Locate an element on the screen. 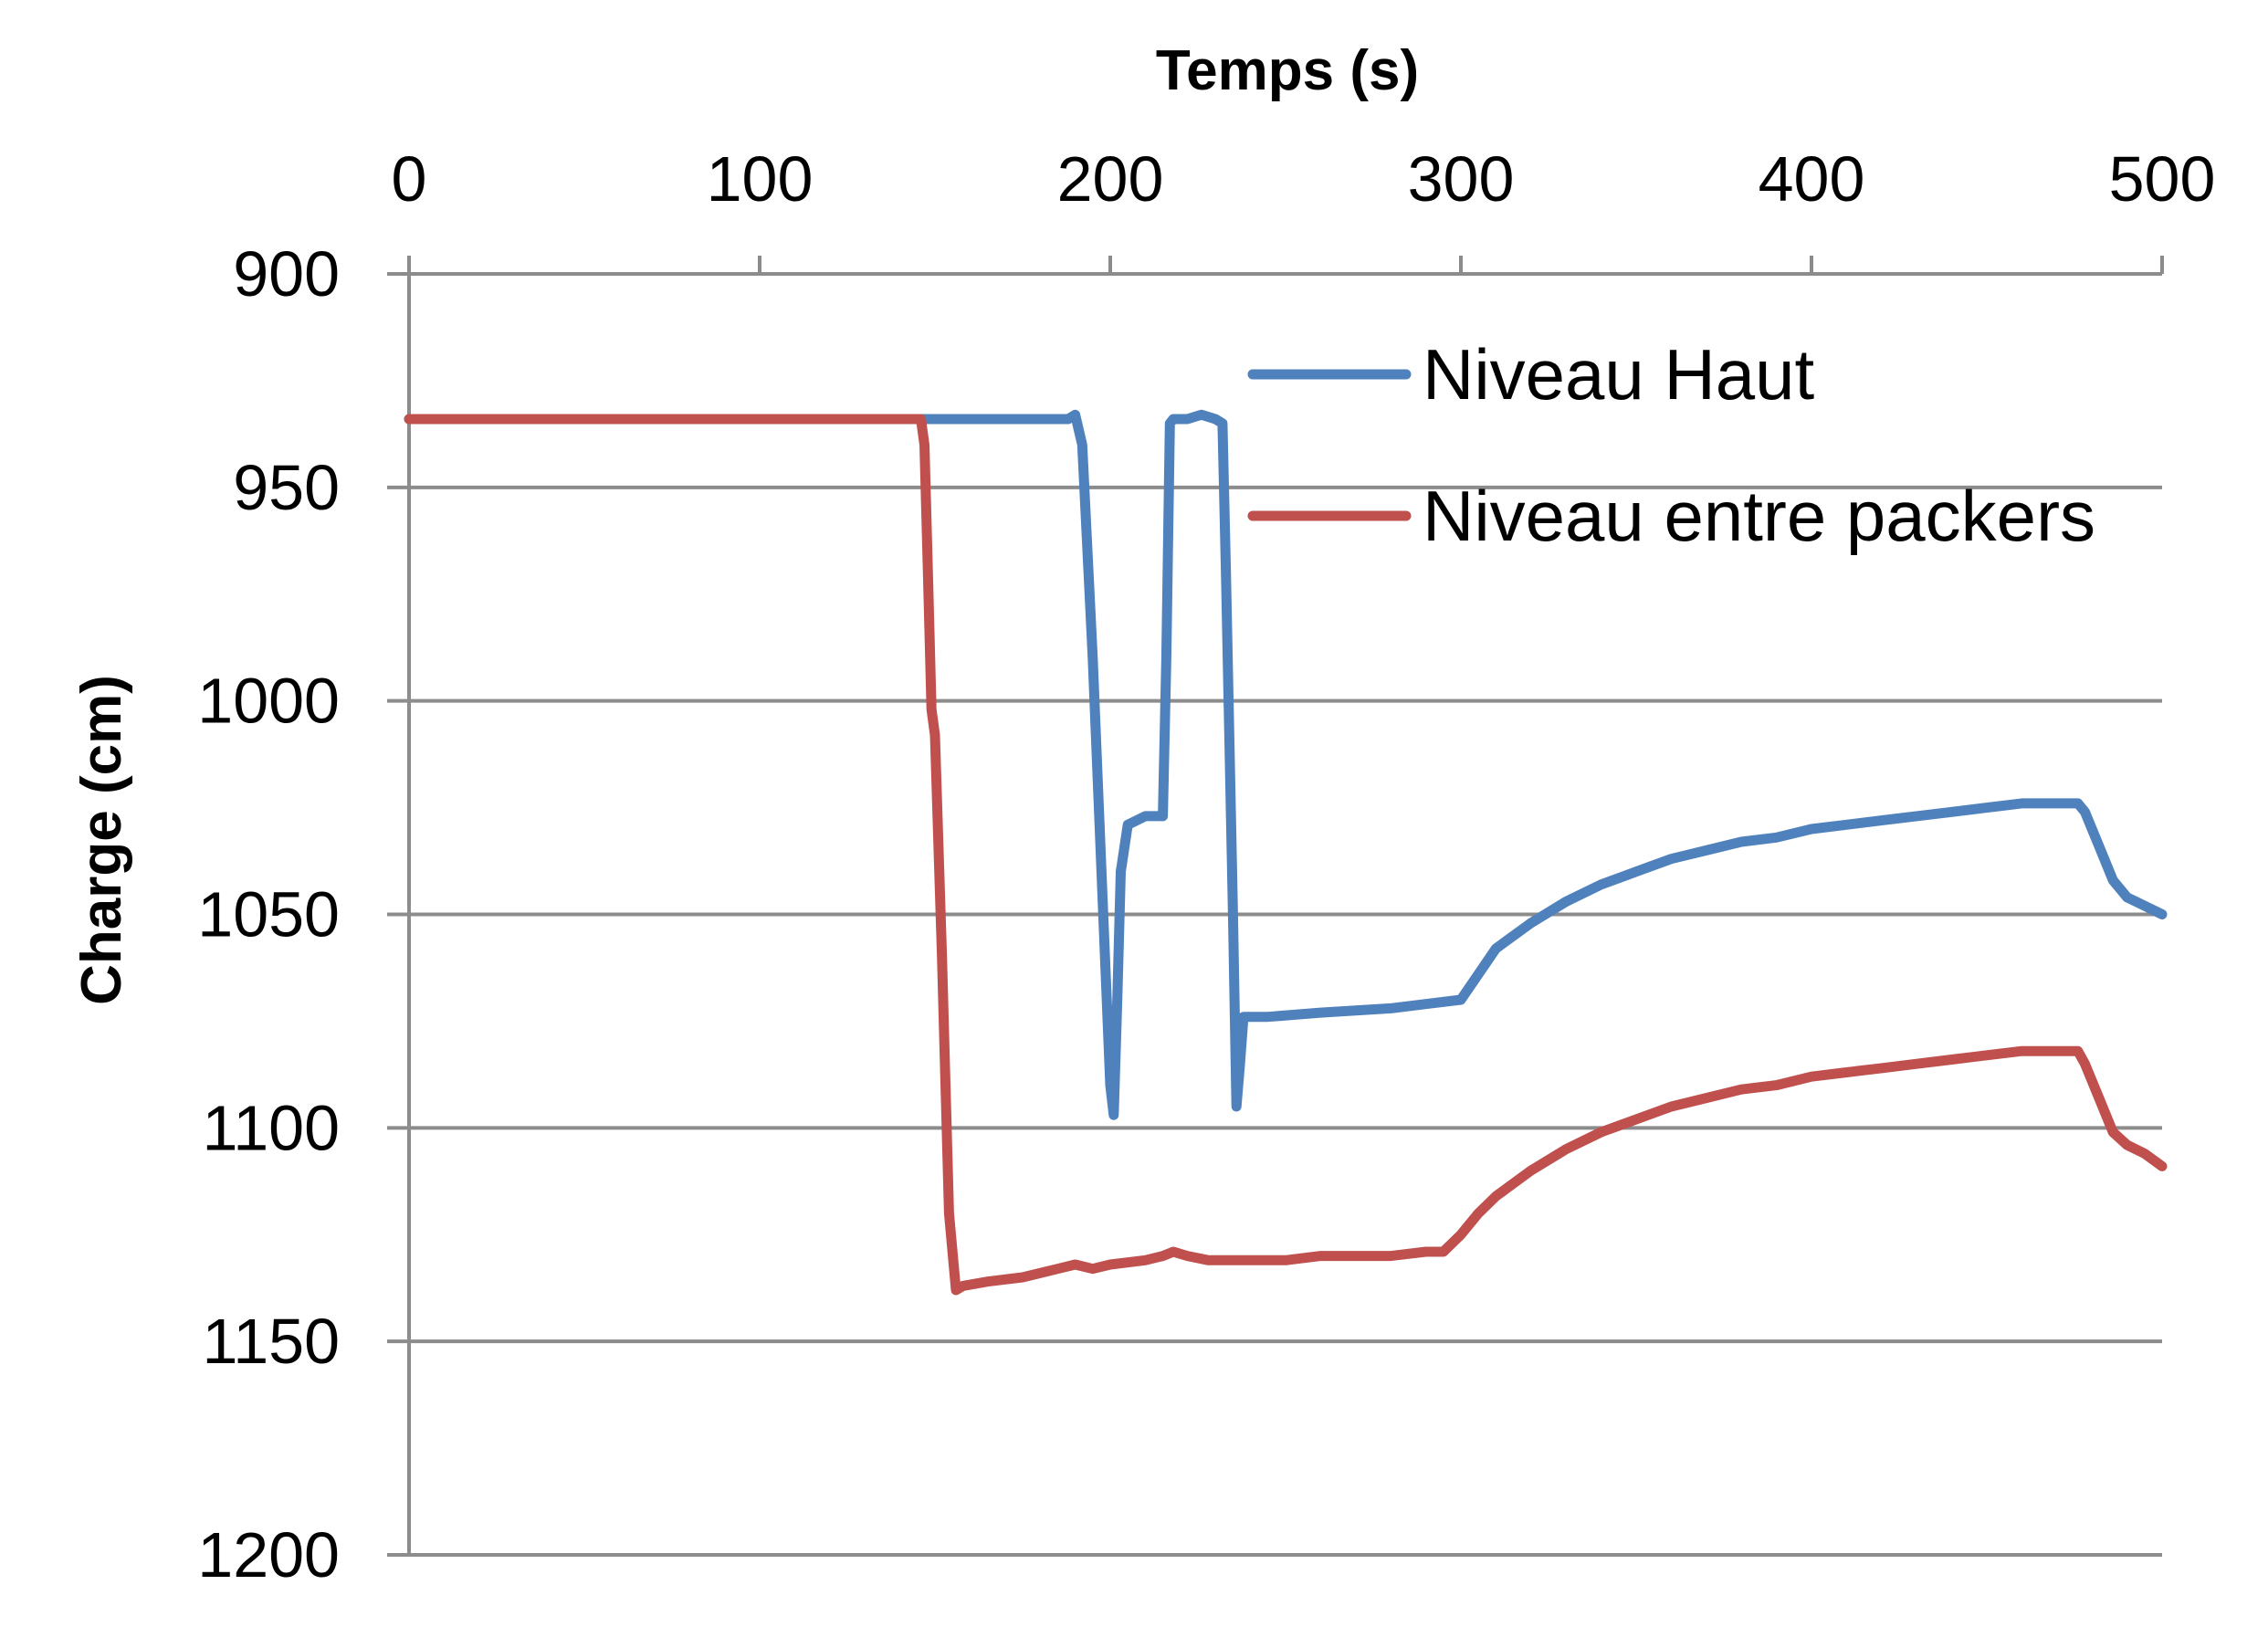 This screenshot has width=2268, height=1627. y-tick-label: 900 is located at coordinates (286, 274).